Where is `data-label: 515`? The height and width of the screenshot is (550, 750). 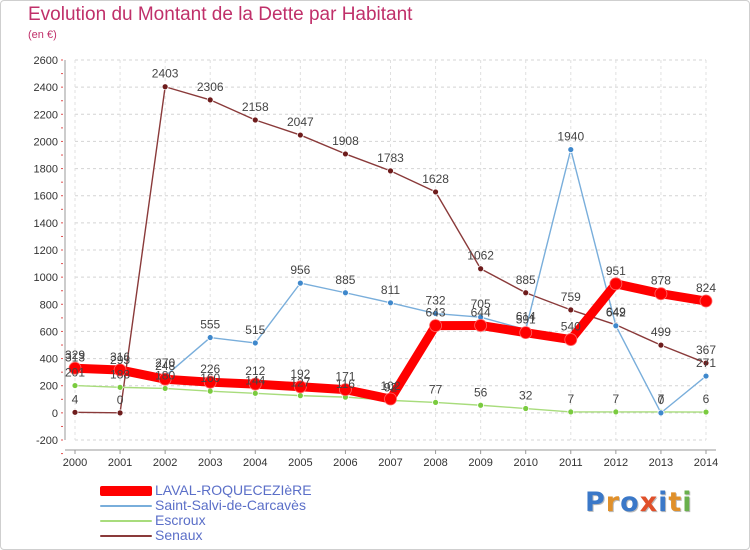 data-label: 515 is located at coordinates (255, 330).